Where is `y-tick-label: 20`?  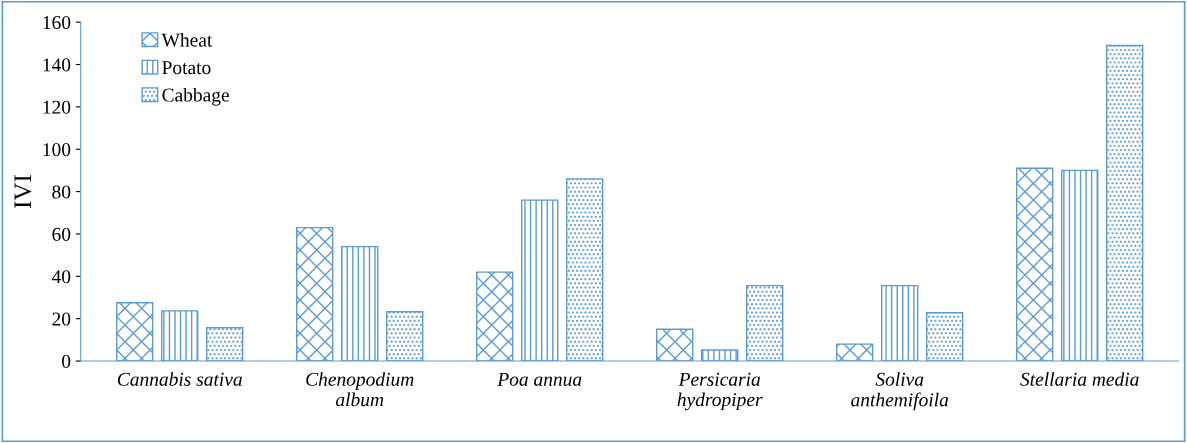 y-tick-label: 20 is located at coordinates (61, 319).